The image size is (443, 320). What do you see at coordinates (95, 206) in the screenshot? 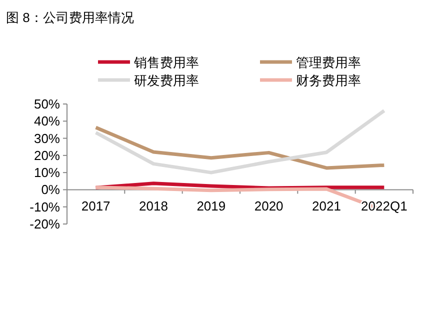
I see `x-tick-label: 2017` at bounding box center [95, 206].